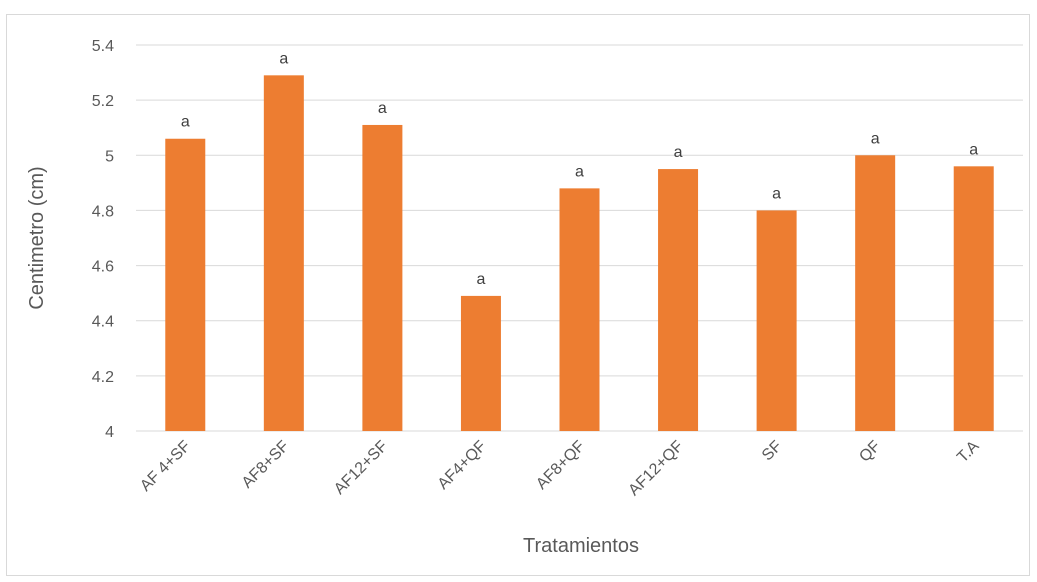 The image size is (1037, 582). Describe the element at coordinates (103, 101) in the screenshot. I see `y-tick-label: 5.2` at that location.